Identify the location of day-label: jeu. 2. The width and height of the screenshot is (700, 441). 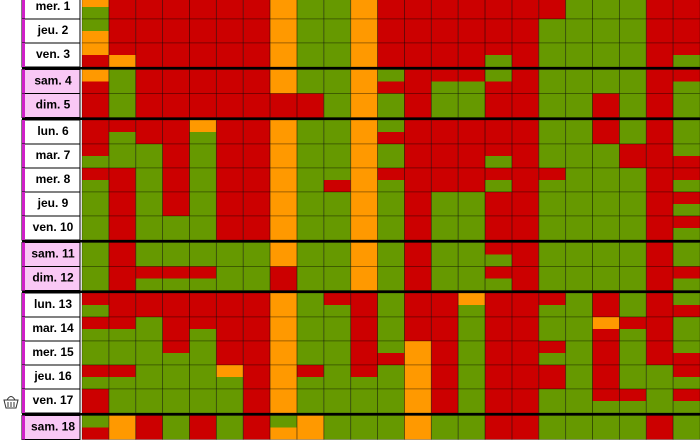
(53, 30).